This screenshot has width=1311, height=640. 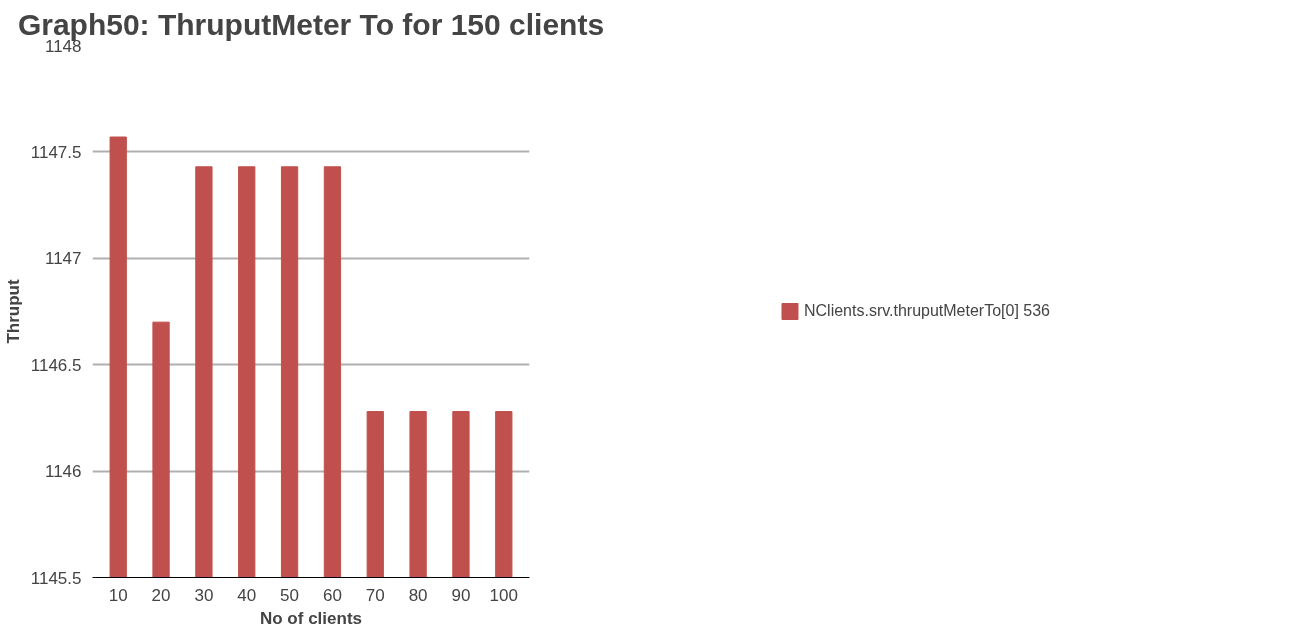 I want to click on y-tick-label: 1145.5, so click(x=56, y=578).